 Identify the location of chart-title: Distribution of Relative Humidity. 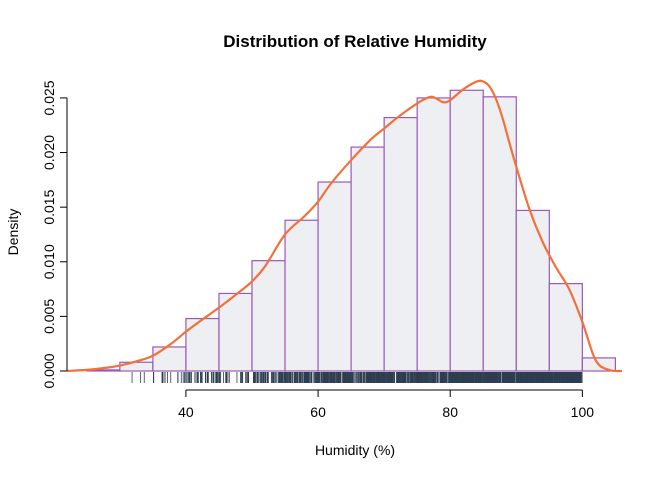
(355, 41).